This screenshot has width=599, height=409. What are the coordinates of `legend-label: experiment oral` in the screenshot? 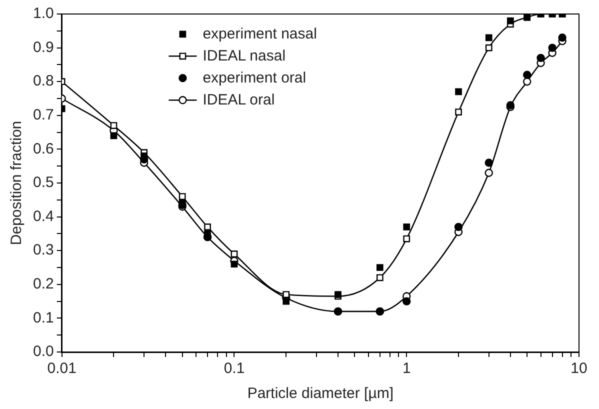 It's located at (254, 77).